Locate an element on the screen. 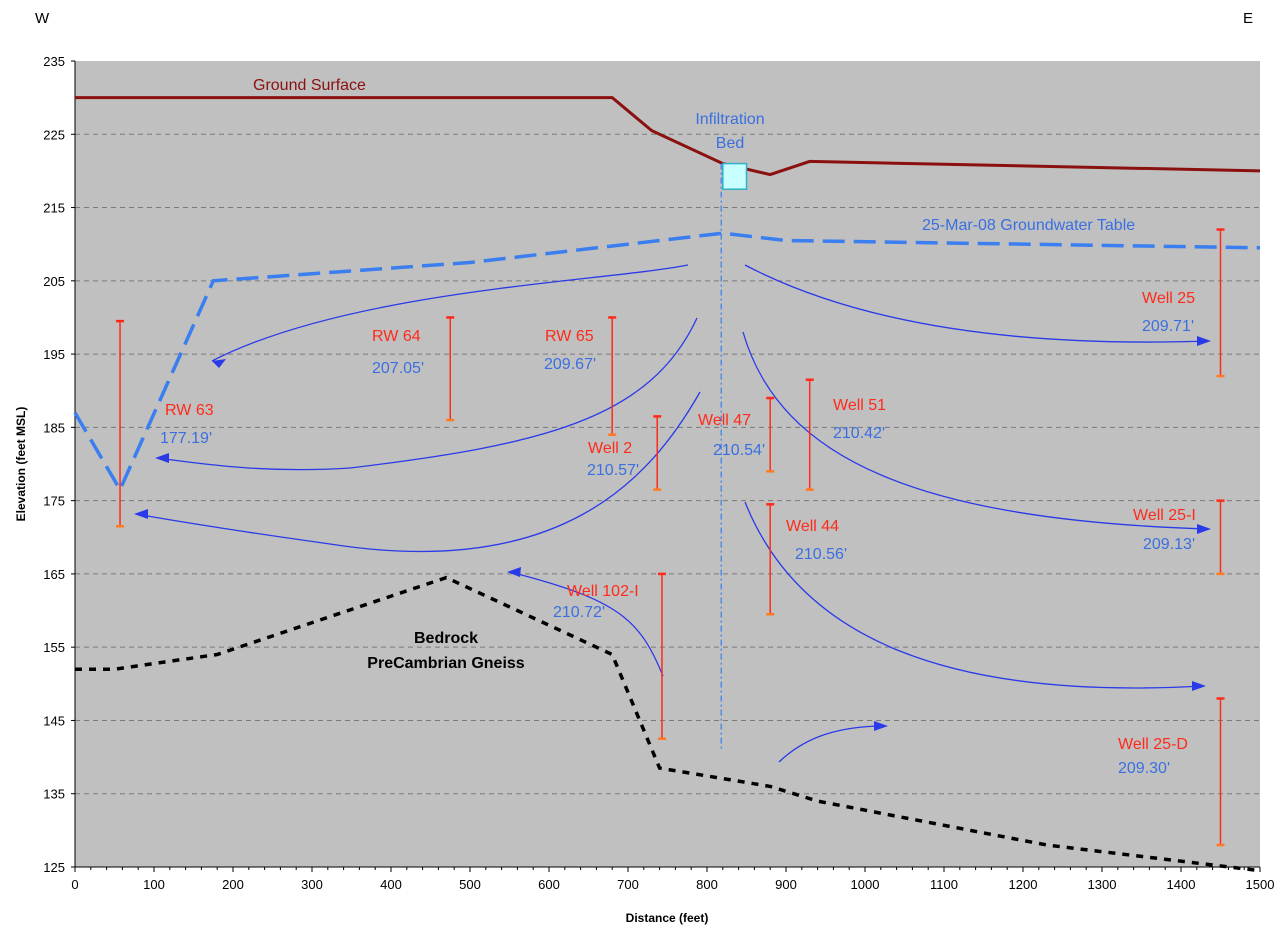 The image size is (1285, 935). y-tick-label: 165 is located at coordinates (54, 574).